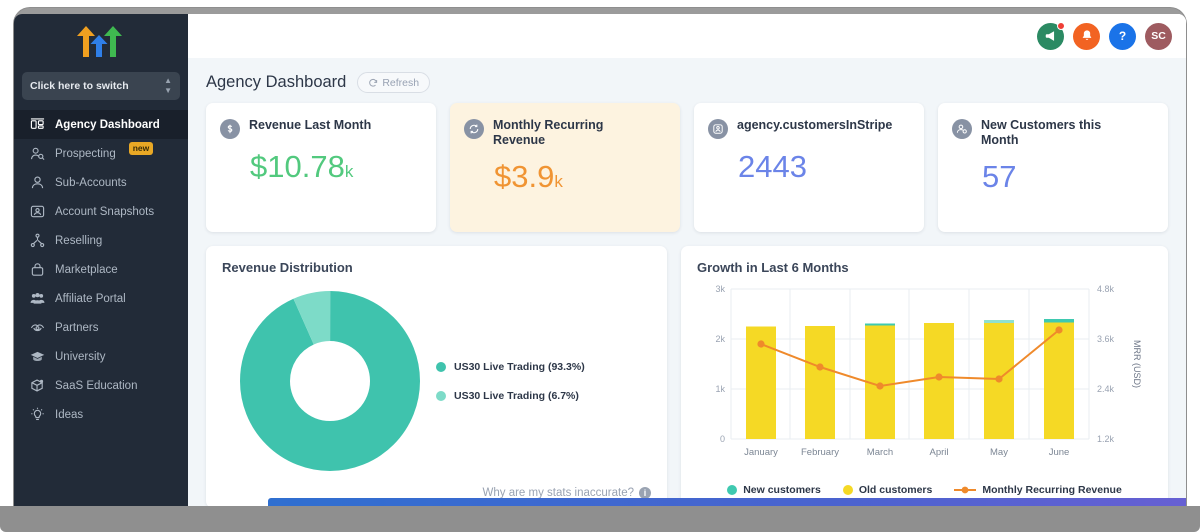 The image size is (1200, 532). I want to click on bell-icon, so click(1086, 36).